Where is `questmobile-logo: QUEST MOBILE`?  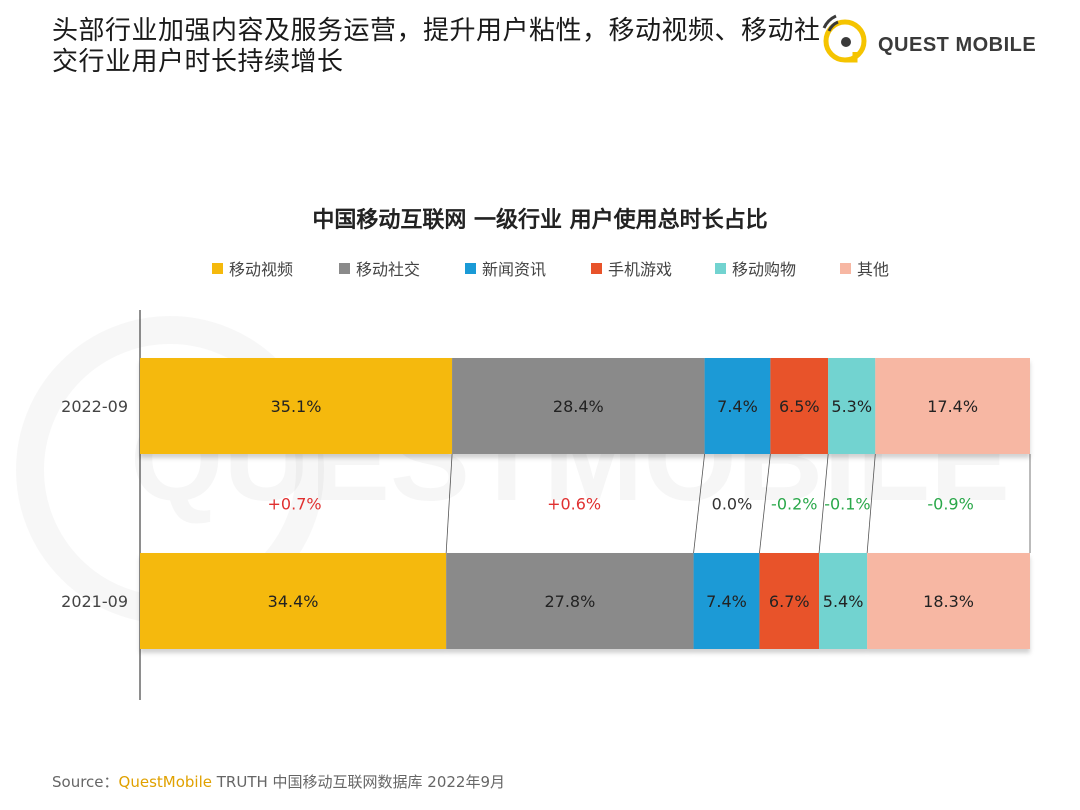
questmobile-logo: QUEST MOBILE is located at coordinates (933, 42).